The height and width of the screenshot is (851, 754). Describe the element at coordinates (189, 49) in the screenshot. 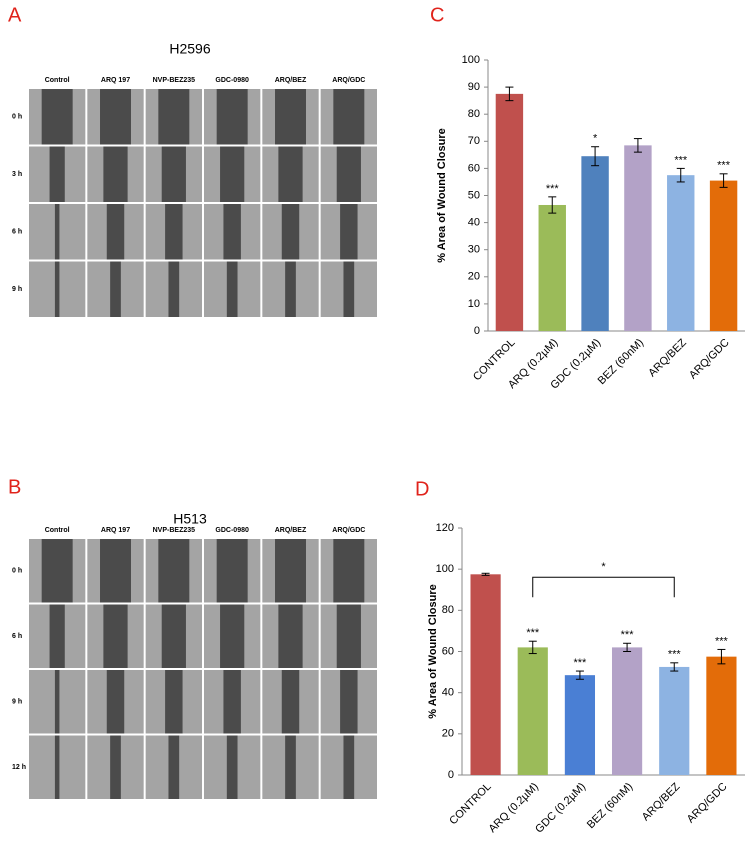

I see `panel-title: H2596` at that location.